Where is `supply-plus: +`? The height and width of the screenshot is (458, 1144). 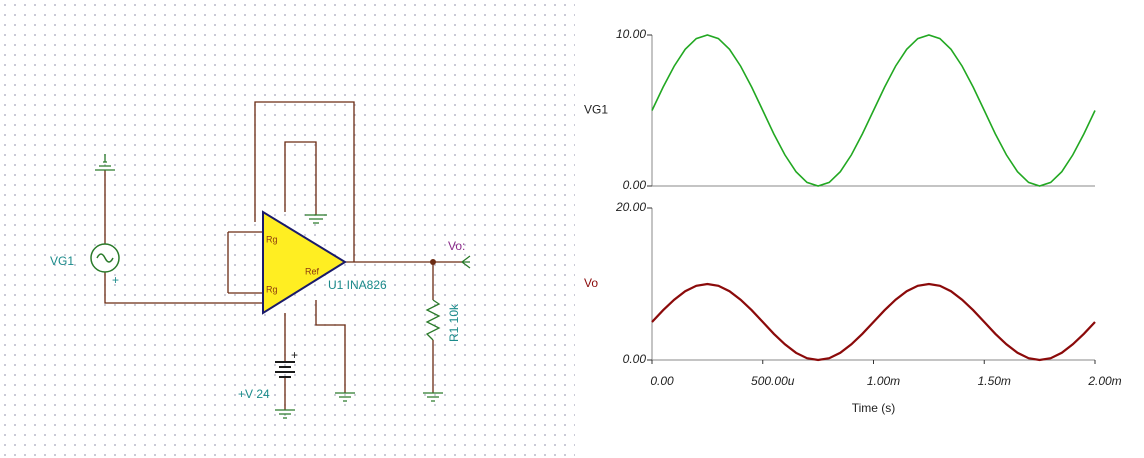 supply-plus: + is located at coordinates (294, 355).